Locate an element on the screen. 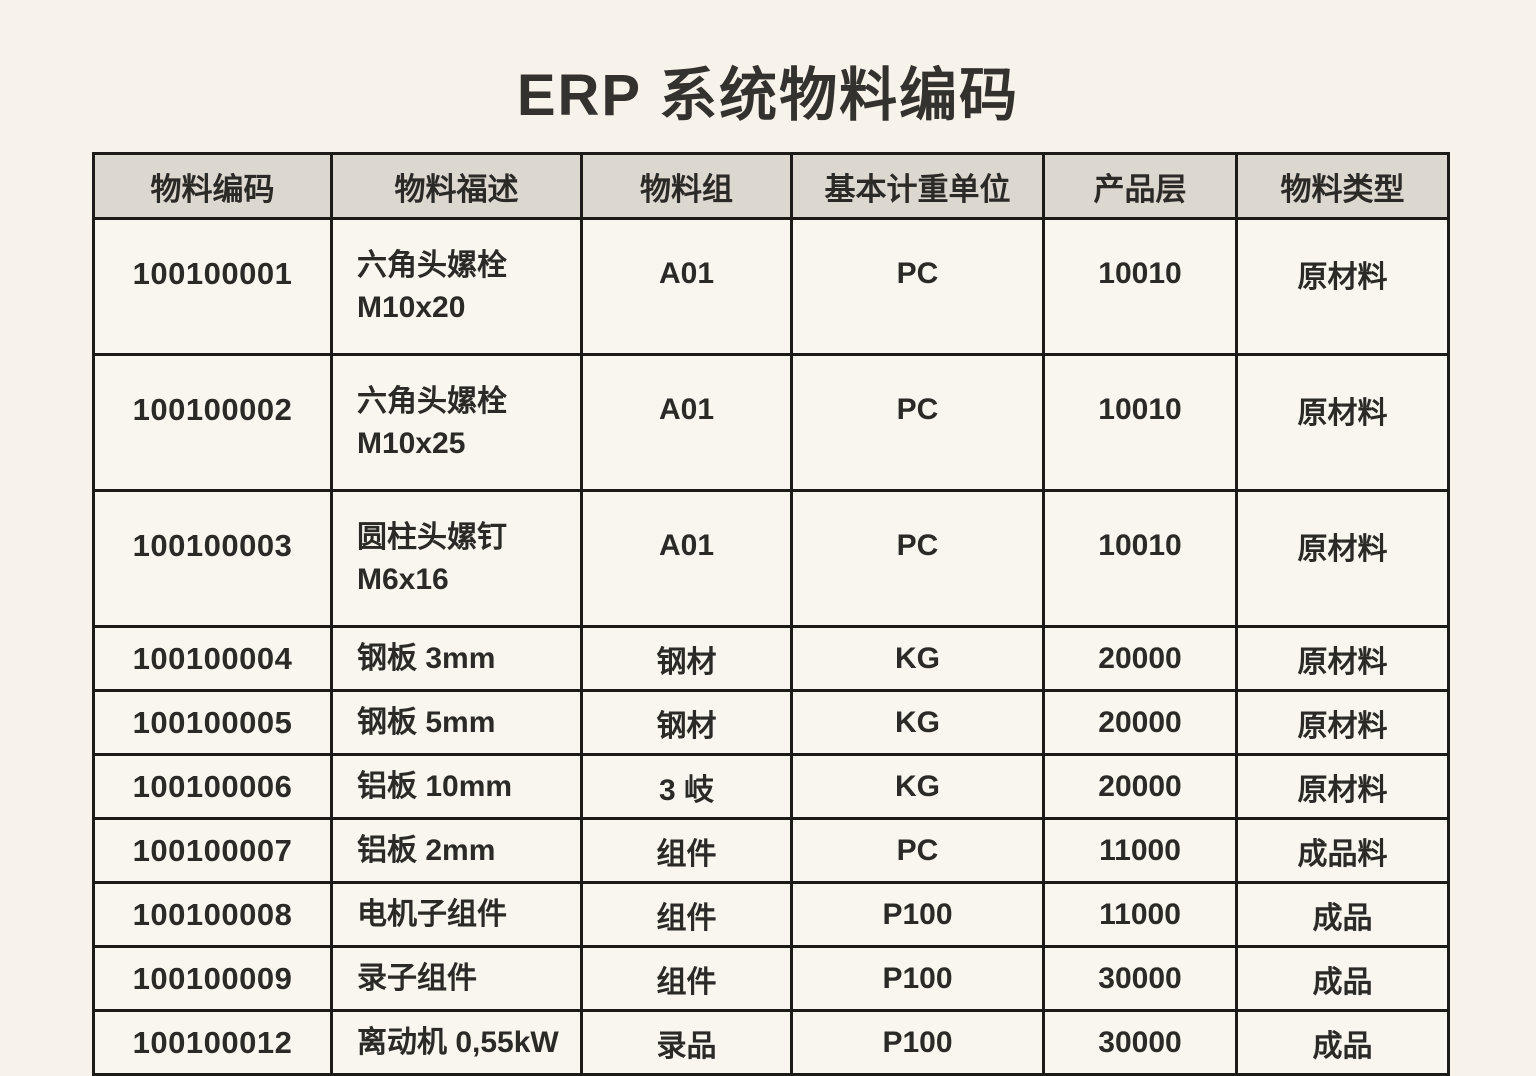 Image resolution: width=1536 pixels, height=1076 pixels. table-row: 100100004 钢板 3mm 钢材 KG 20000 原材料 is located at coordinates (771, 658).